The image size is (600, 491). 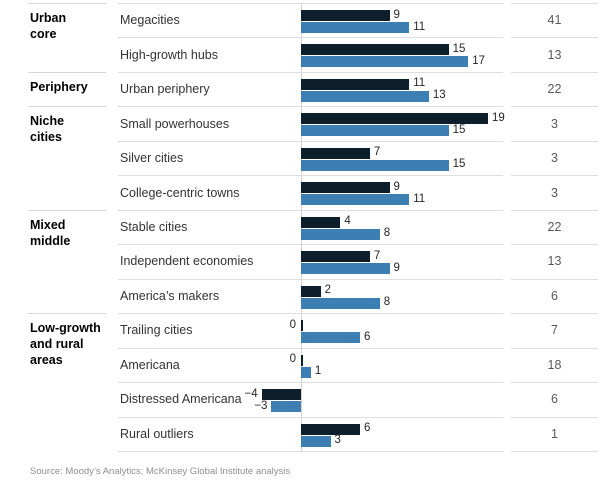 What do you see at coordinates (554, 261) in the screenshot?
I see `row-count-value: 13` at bounding box center [554, 261].